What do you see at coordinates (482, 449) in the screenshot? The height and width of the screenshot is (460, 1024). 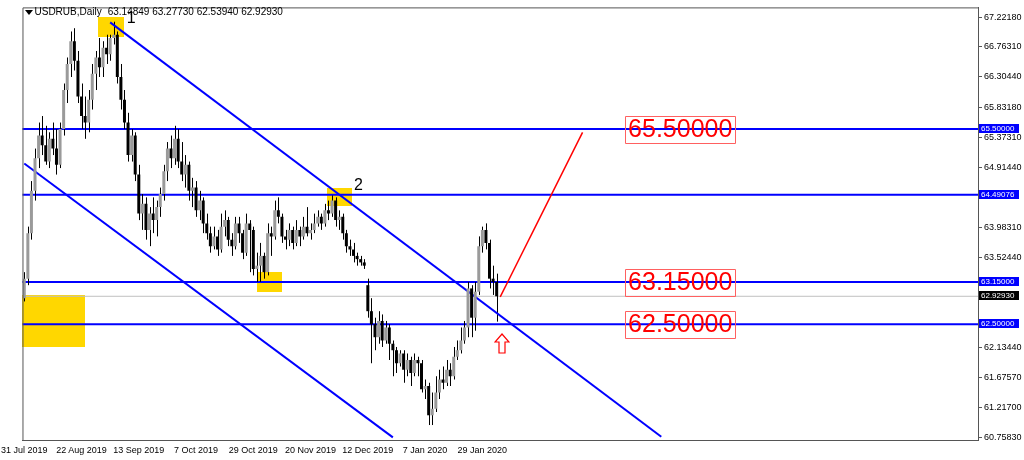 I see `x-tick-label: 29 Jan 2020` at bounding box center [482, 449].